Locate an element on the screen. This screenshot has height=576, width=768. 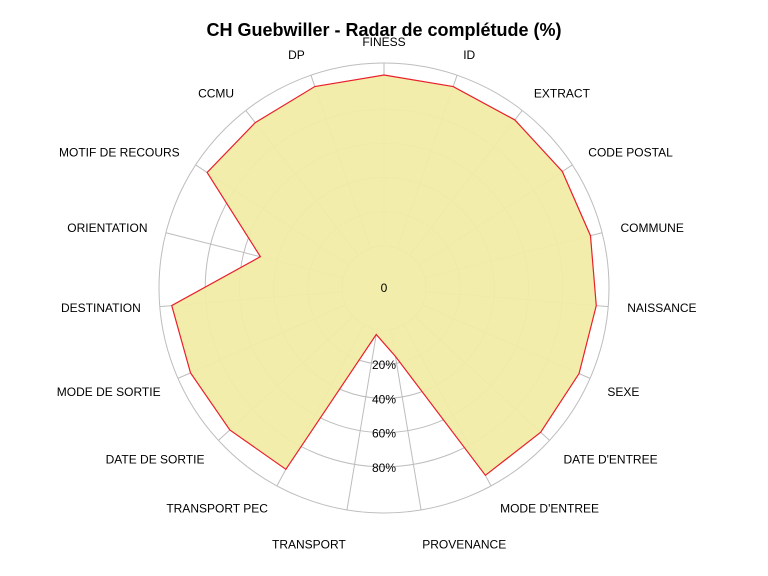
radar-tick-labels: 0 20% 40% 60% 80% is located at coordinates (384, 378).